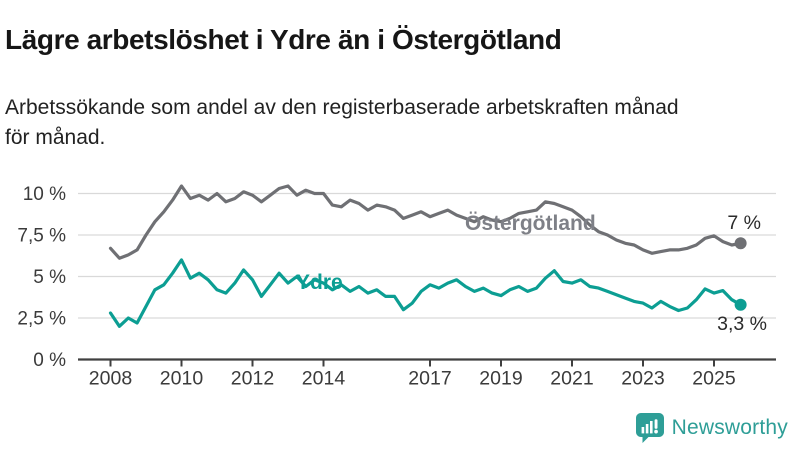 This screenshot has height=450, width=800. Describe the element at coordinates (425, 222) in the screenshot. I see `series-line-ostergotland` at that location.